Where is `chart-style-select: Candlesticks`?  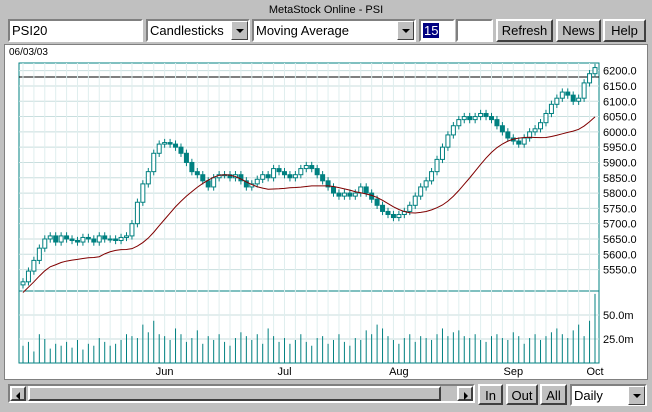
chart-style-select: Candlesticks is located at coordinates (198, 30).